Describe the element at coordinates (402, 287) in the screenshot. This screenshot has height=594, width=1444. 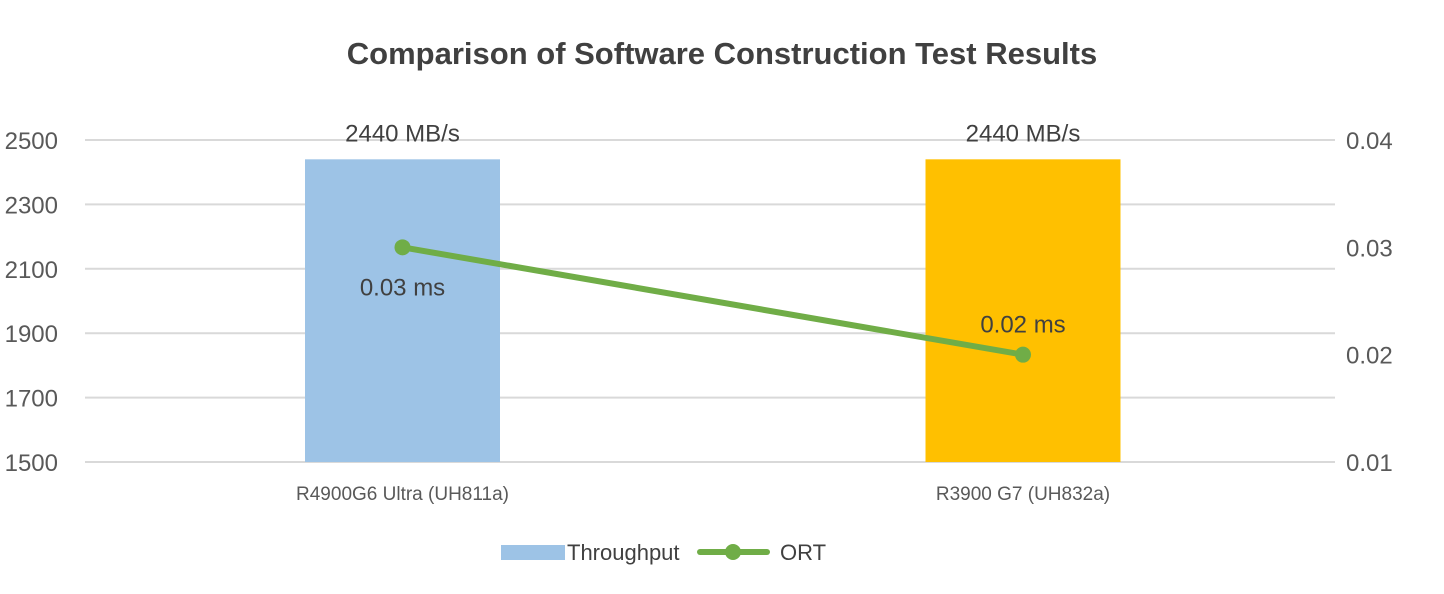
I see `ort-data-label: 0.03 ms` at that location.